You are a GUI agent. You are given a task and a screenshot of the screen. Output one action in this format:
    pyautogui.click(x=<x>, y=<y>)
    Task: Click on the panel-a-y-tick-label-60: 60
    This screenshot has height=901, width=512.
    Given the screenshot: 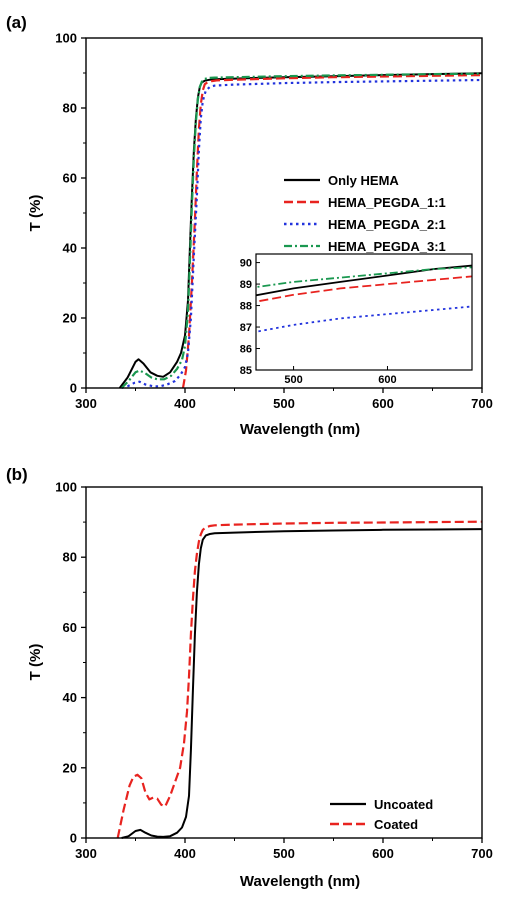 What is the action you would take?
    pyautogui.click(x=70, y=178)
    